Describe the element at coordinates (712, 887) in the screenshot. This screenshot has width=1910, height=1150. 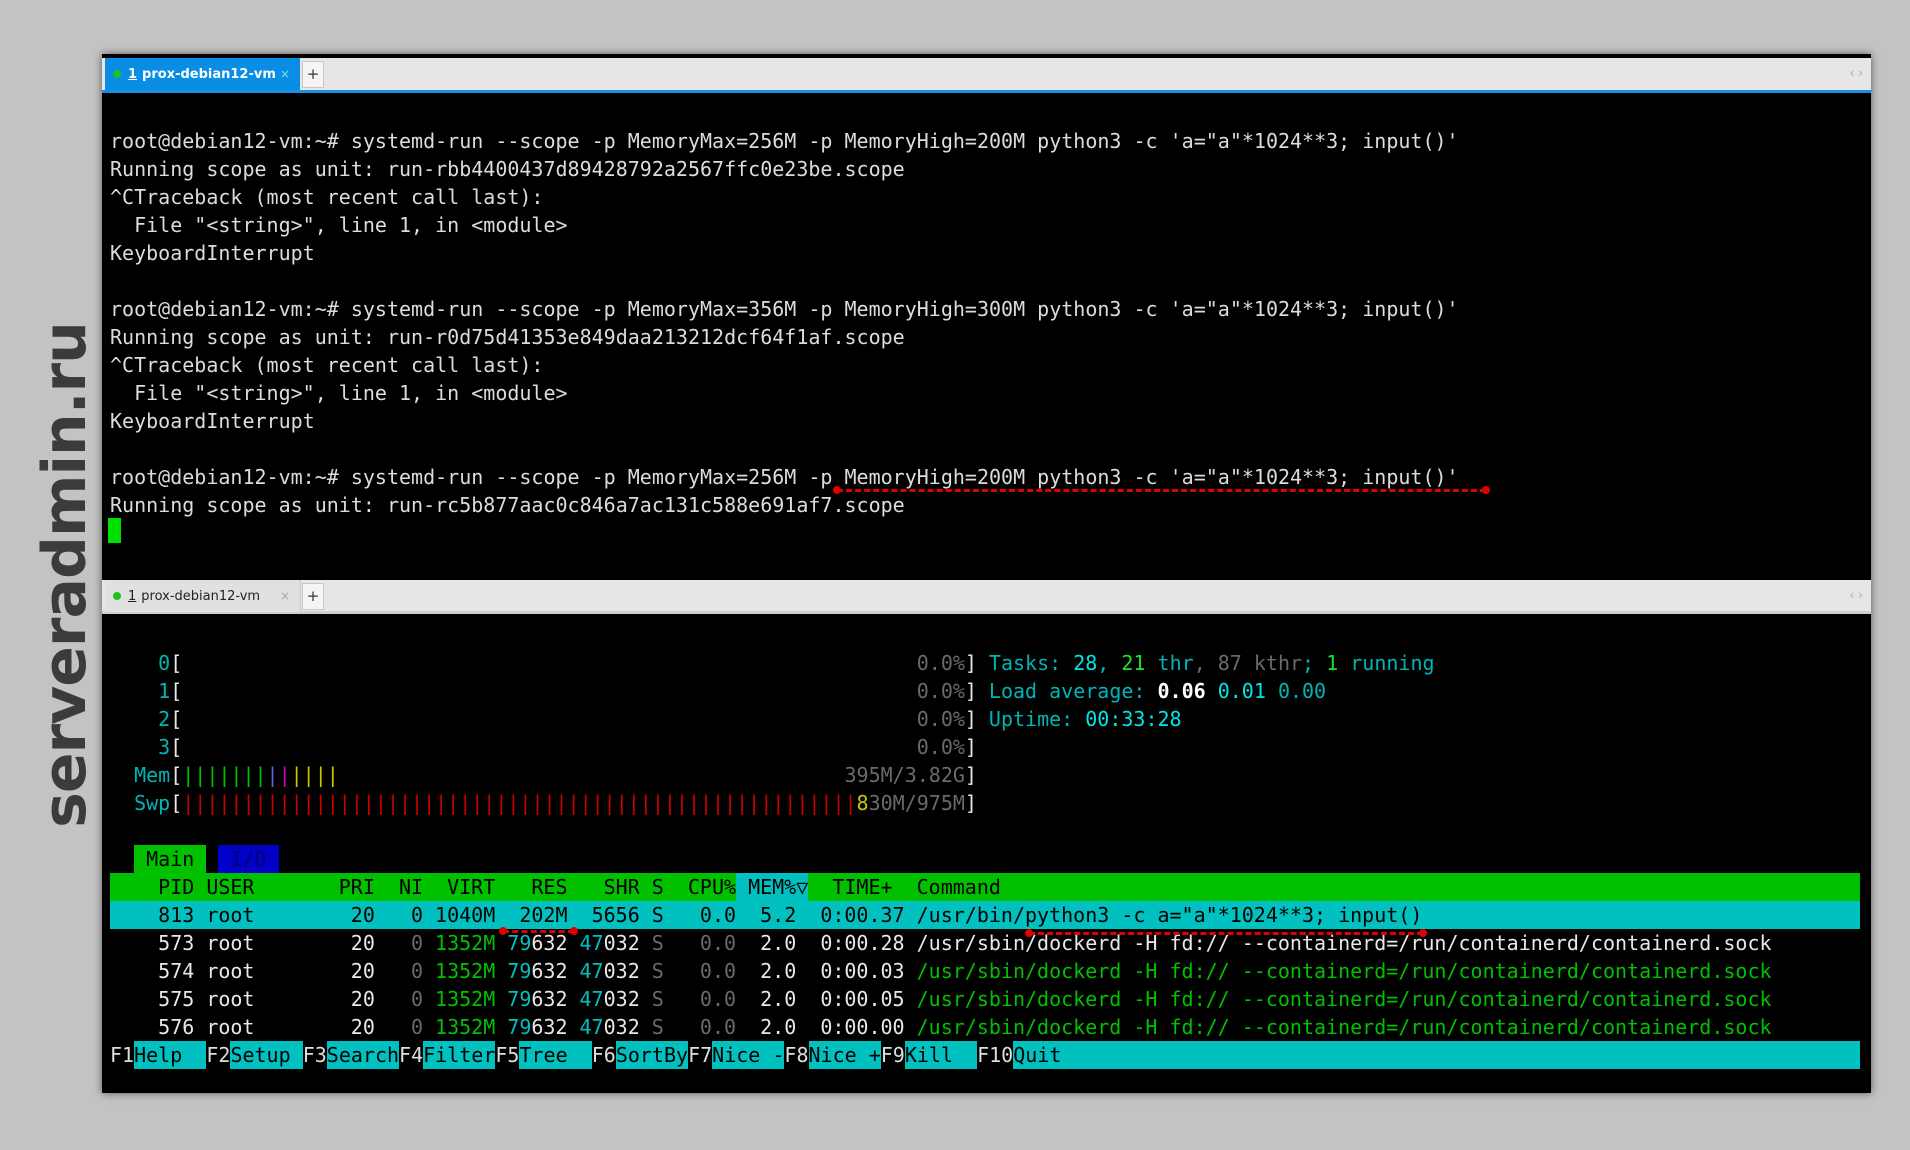
I see `column-cpu: CPU%` at that location.